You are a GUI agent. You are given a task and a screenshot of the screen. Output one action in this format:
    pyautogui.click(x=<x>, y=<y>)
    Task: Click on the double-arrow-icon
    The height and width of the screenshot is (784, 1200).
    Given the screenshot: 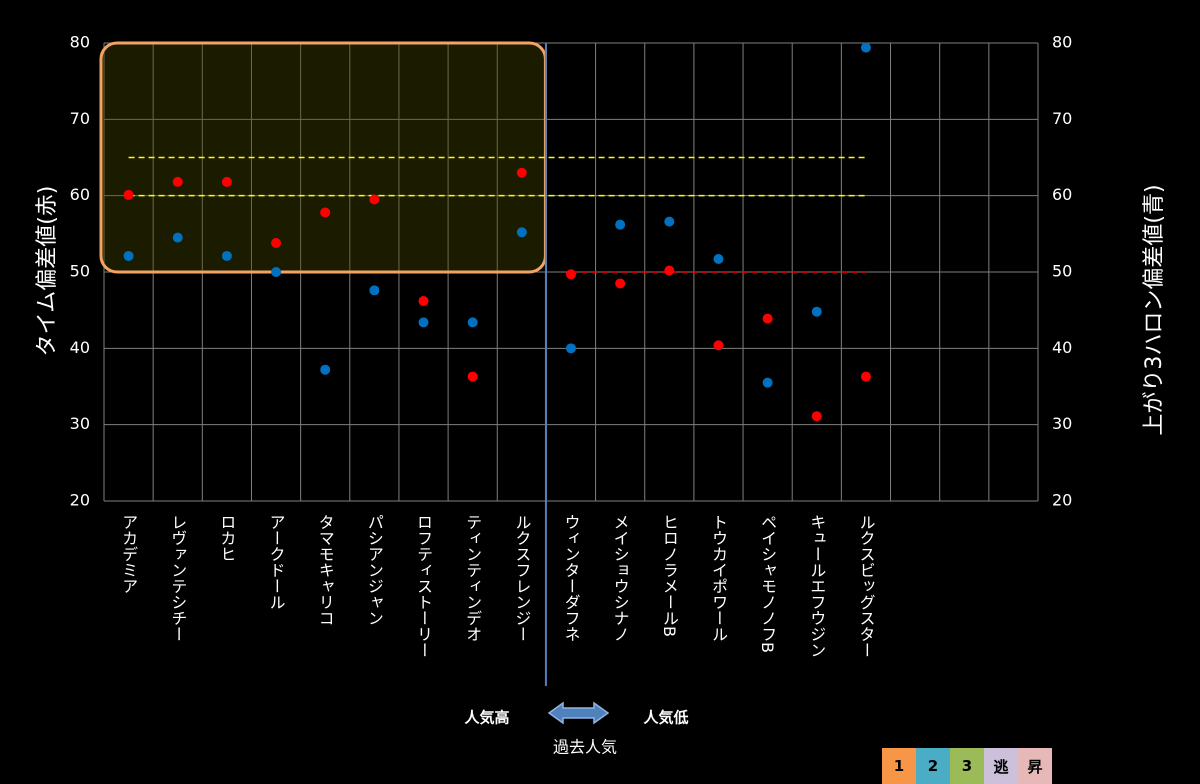 What is the action you would take?
    pyautogui.click(x=578, y=713)
    